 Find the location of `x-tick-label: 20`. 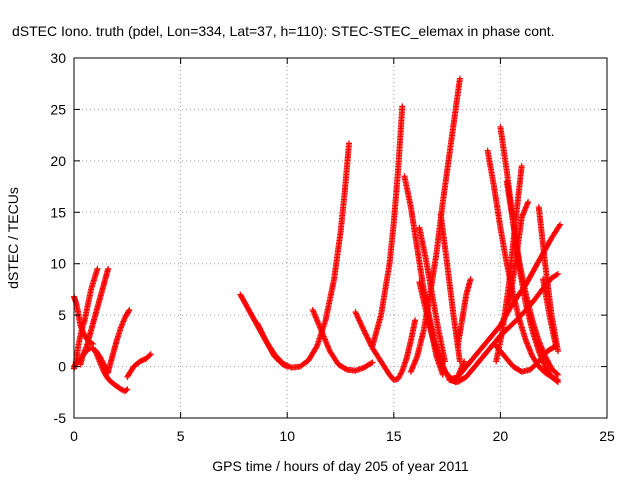

x-tick-label: 20 is located at coordinates (501, 436).